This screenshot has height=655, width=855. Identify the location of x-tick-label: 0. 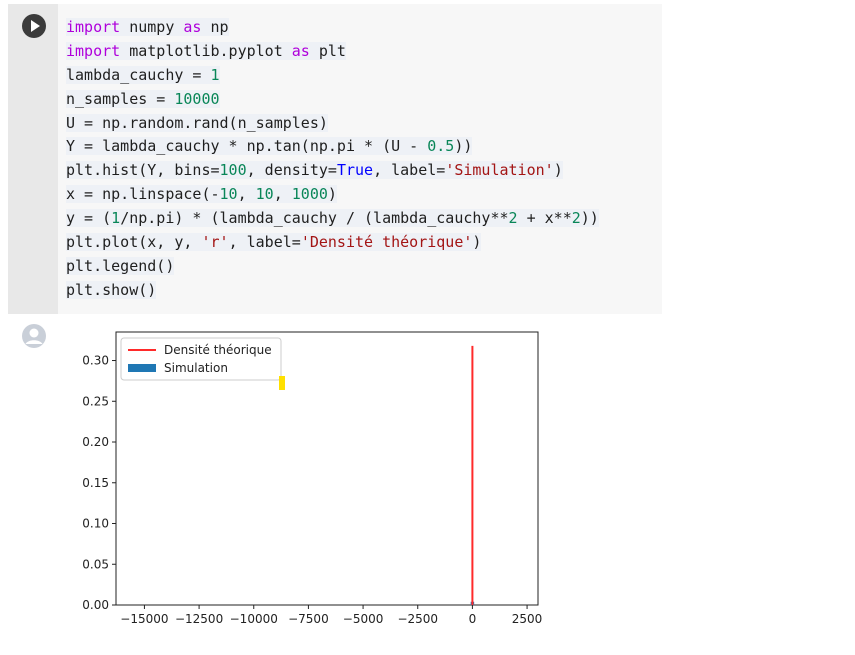
(473, 619).